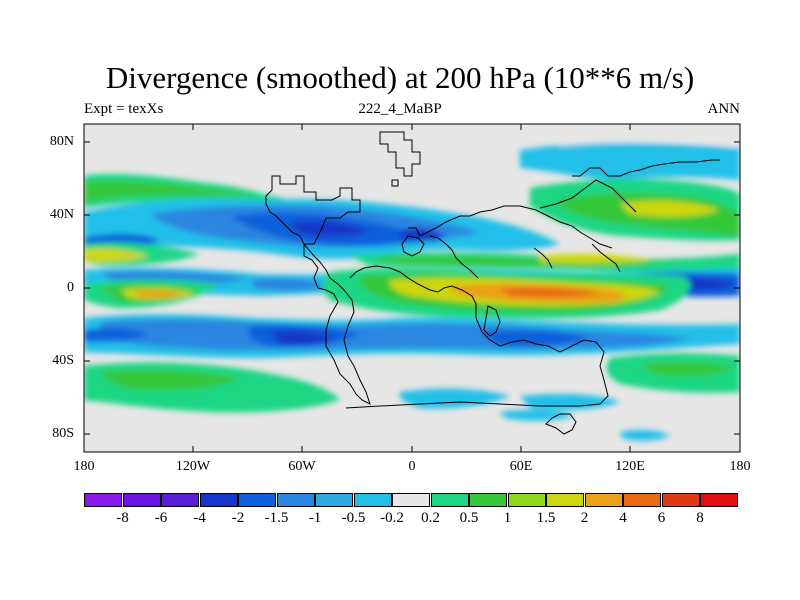  I want to click on colorbar-label: 4, so click(623, 518).